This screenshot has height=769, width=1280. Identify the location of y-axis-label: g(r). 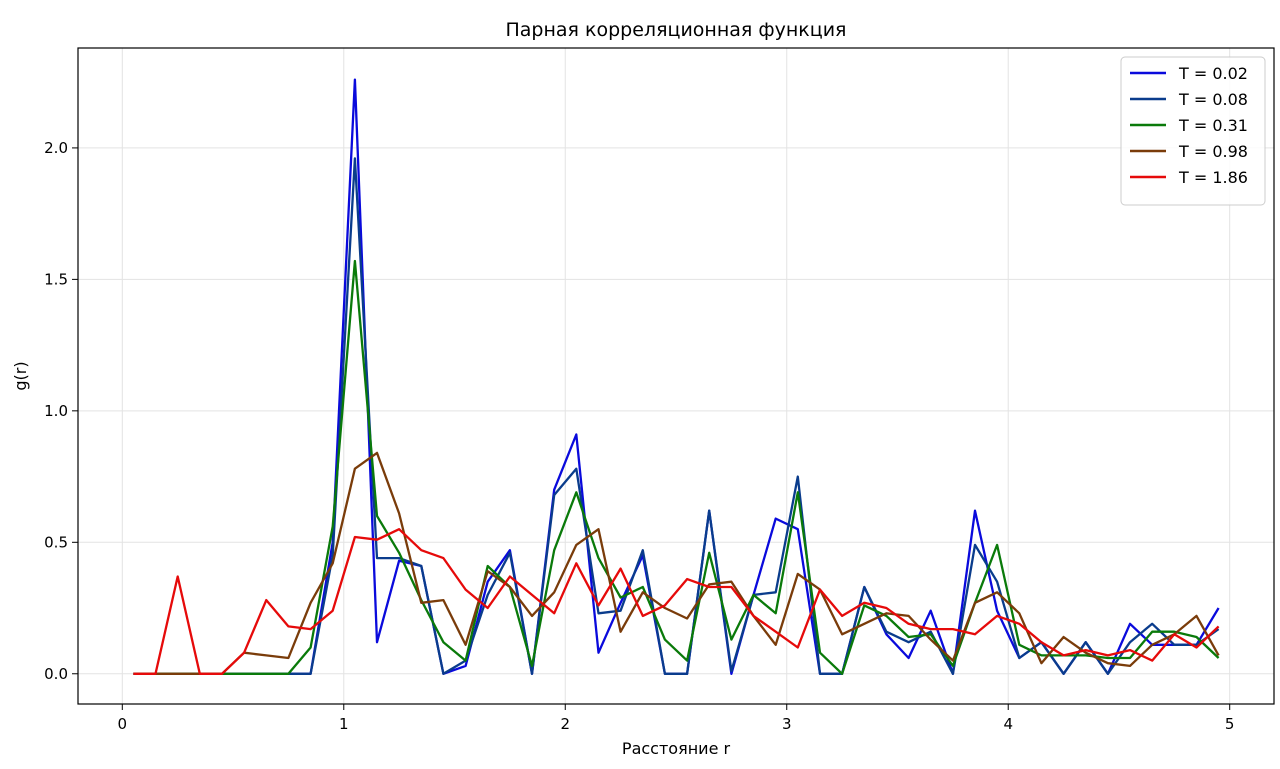
(20, 375).